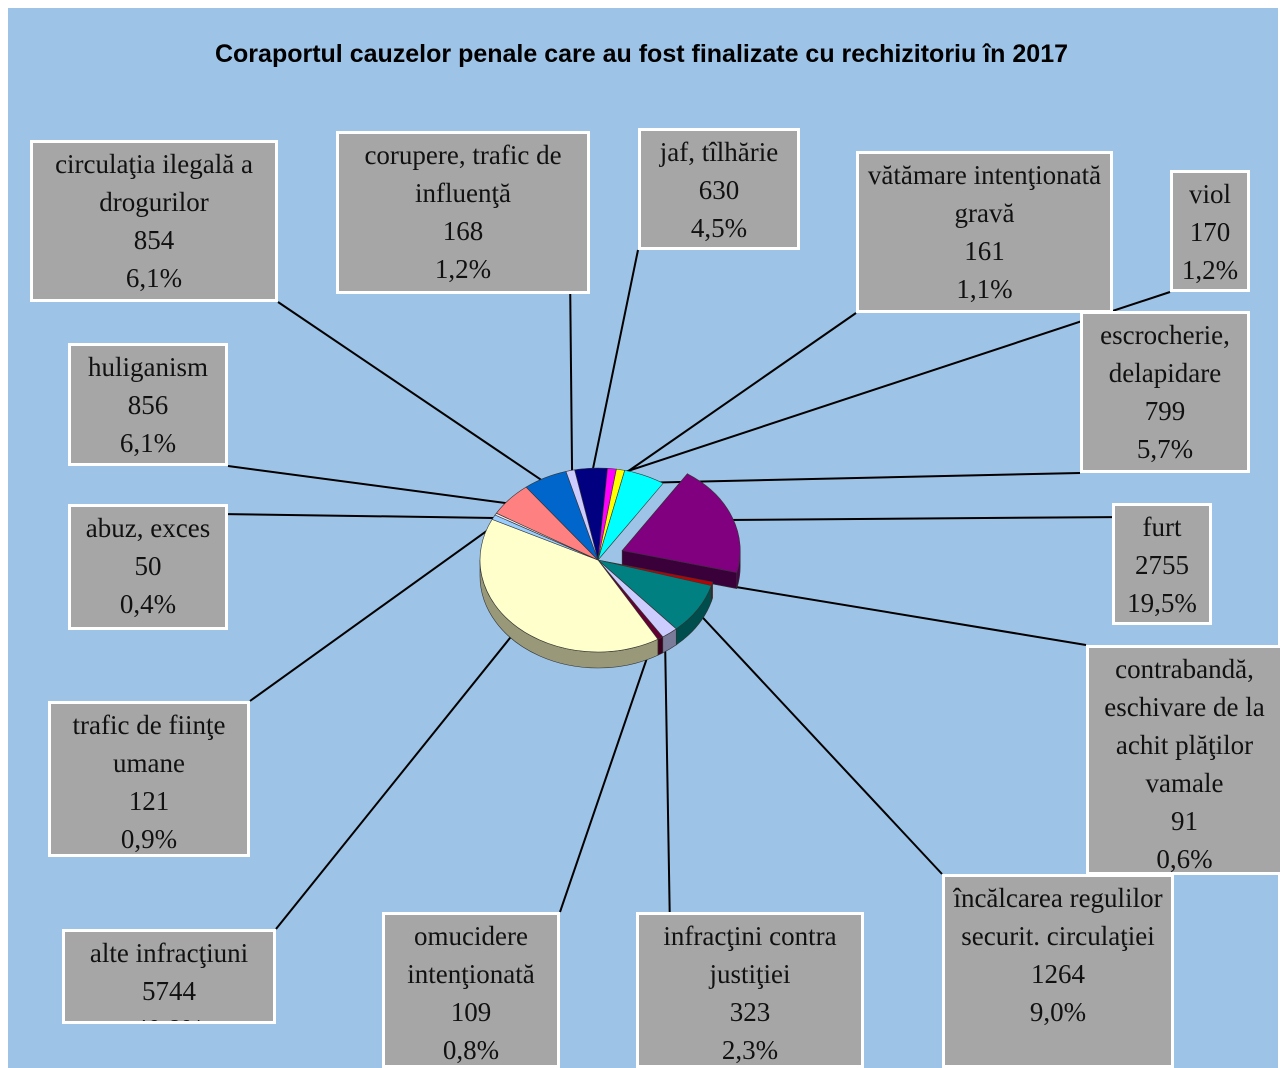 This screenshot has width=1283, height=1068. Describe the element at coordinates (1058, 1012) in the screenshot. I see `label-share: 9,0%` at that location.